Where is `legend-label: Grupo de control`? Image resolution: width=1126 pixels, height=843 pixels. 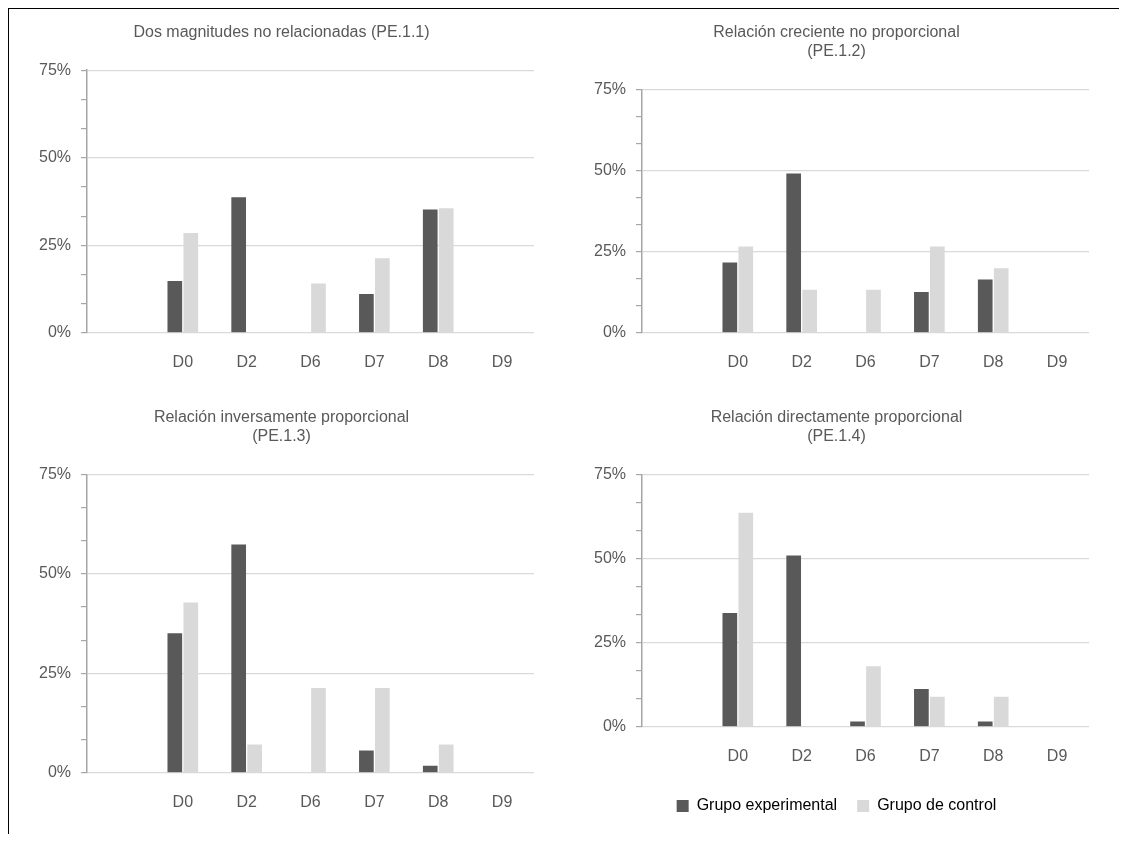 legend-label: Grupo de control is located at coordinates (937, 805).